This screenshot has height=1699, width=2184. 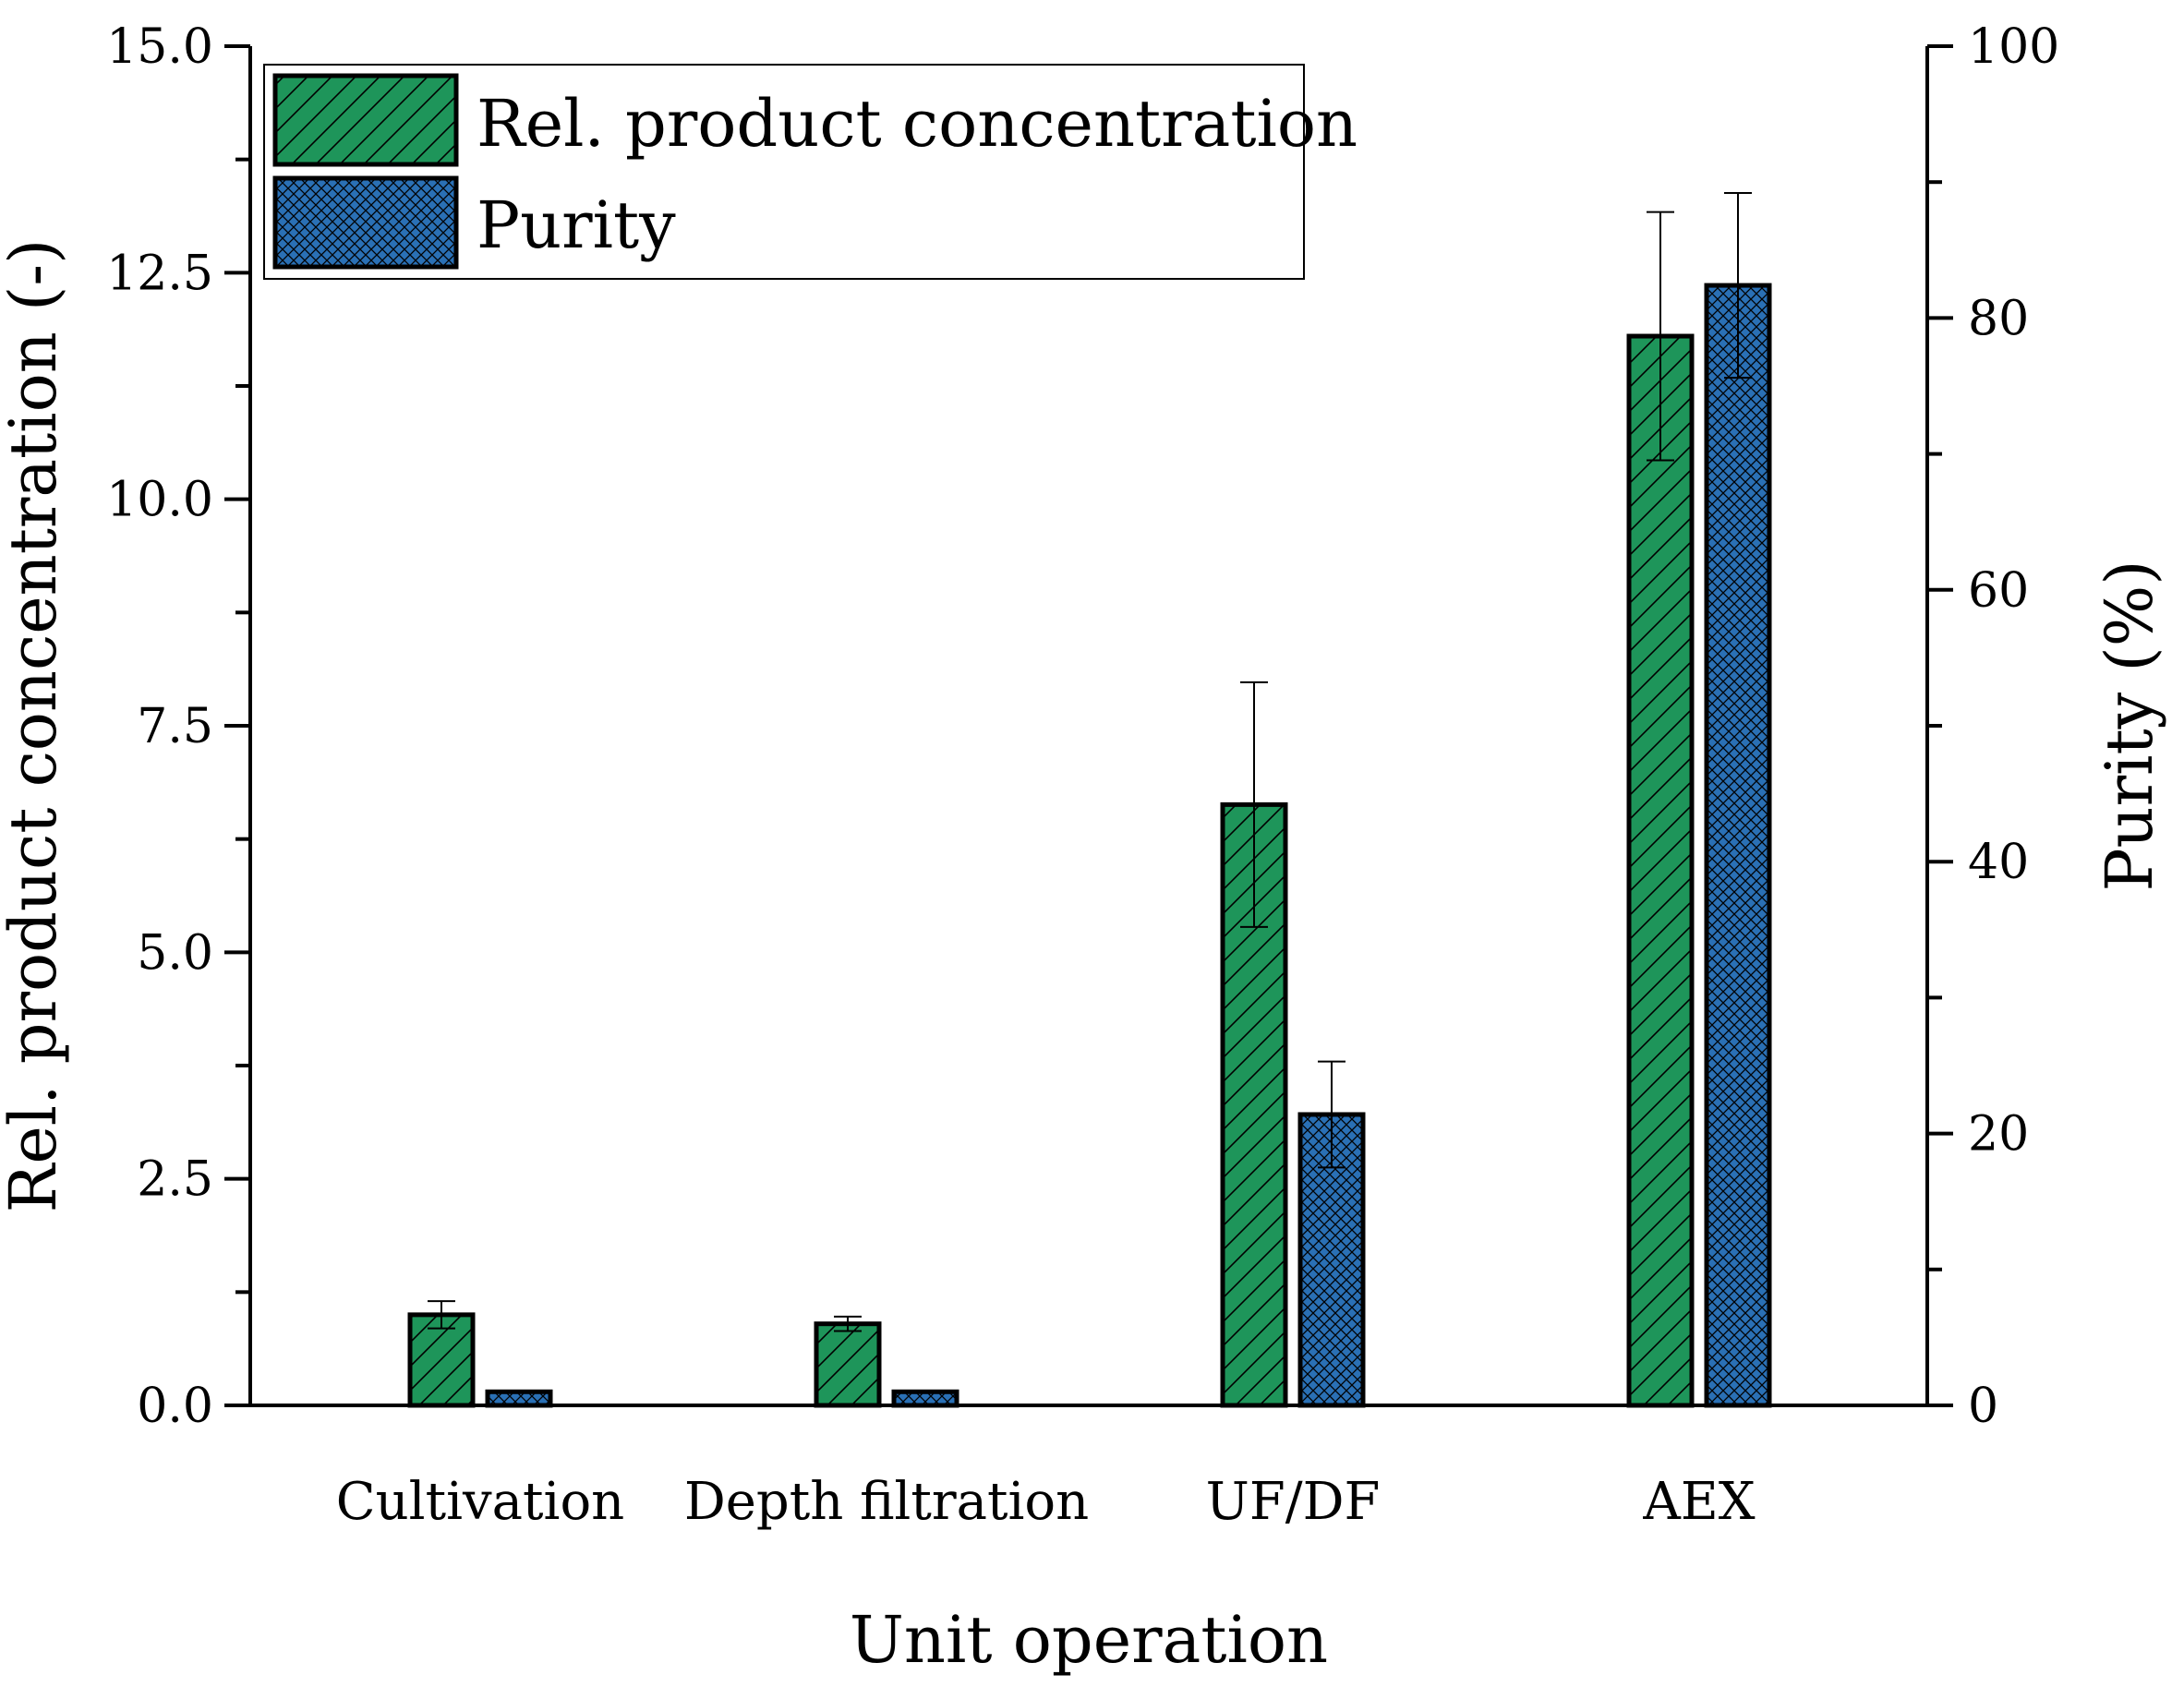 I want to click on left-tick-label: 2.5, so click(x=175, y=1180).